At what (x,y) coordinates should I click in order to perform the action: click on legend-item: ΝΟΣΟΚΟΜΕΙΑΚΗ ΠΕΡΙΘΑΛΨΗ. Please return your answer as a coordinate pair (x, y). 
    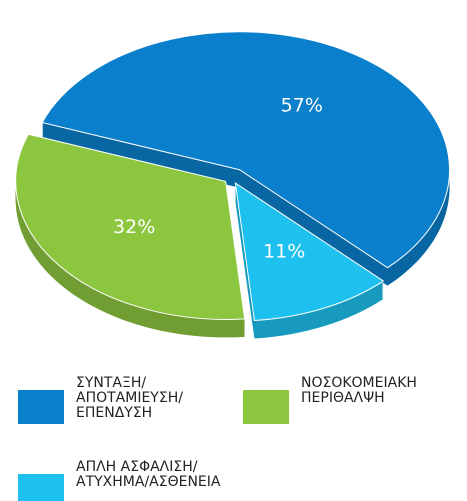
    Looking at the image, I should click on (342, 400).